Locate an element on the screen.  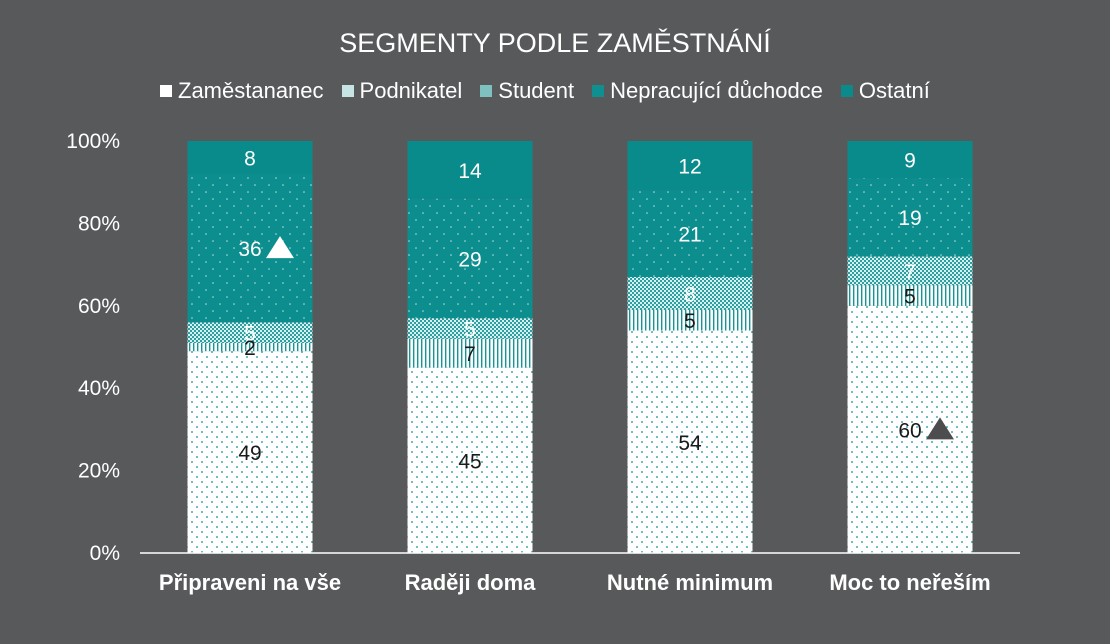
legend-label: Student is located at coordinates (536, 90).